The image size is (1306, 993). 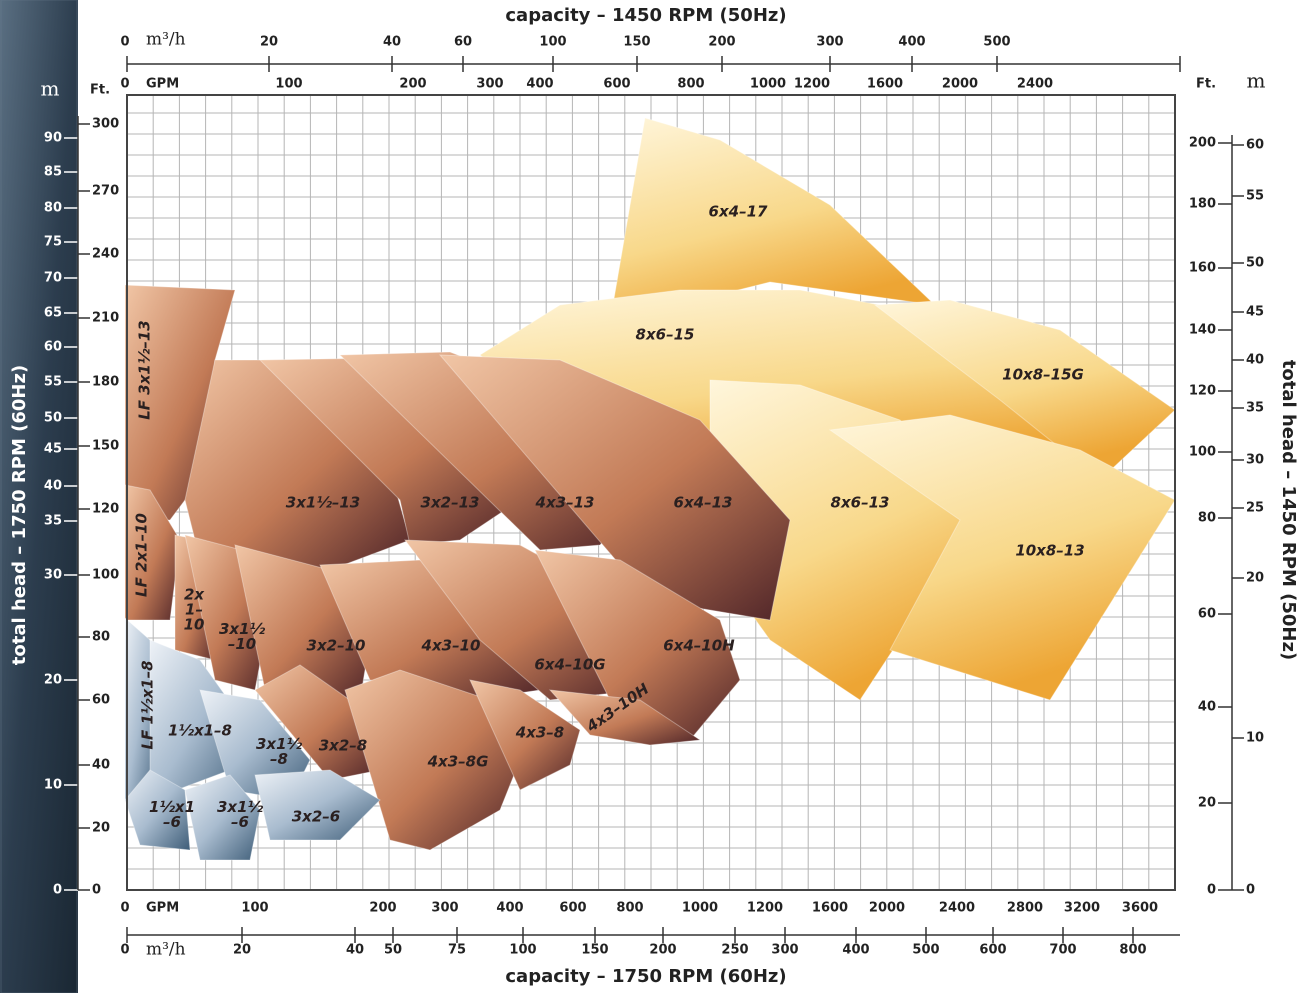 I want to click on tick-label: 2000, so click(x=887, y=908).